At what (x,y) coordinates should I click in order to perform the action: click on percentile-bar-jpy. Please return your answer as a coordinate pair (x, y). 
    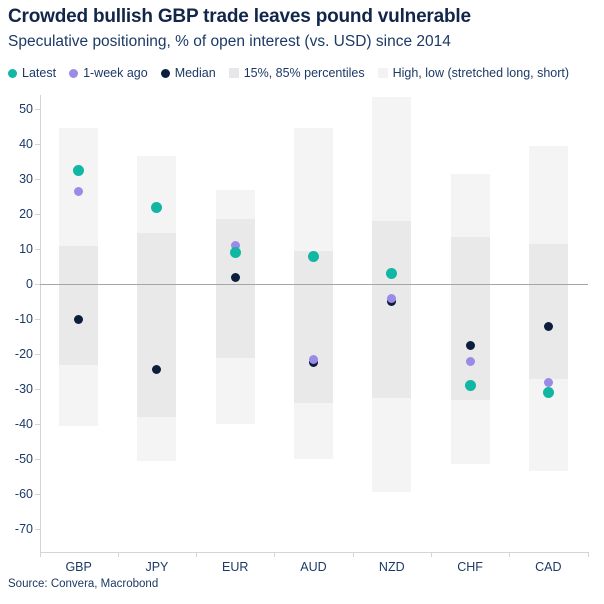
    Looking at the image, I should click on (157, 325).